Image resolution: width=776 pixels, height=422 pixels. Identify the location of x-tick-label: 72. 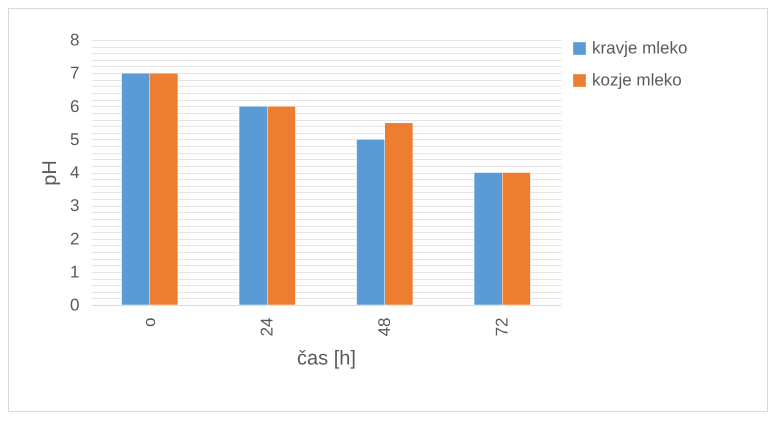
(502, 327).